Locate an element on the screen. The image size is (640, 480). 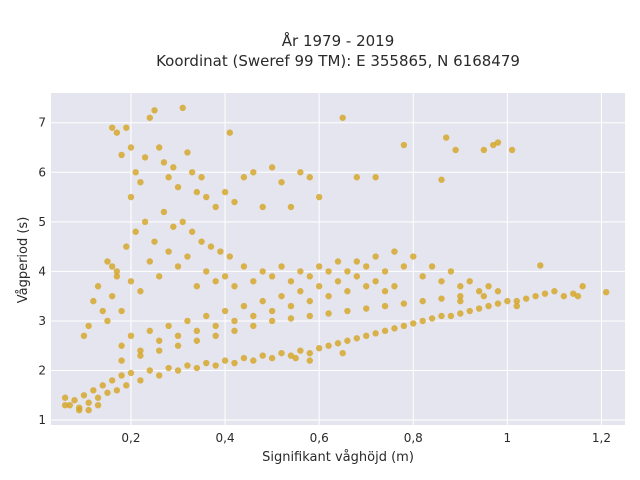
y-tick-label: 4 is located at coordinates (42, 271).